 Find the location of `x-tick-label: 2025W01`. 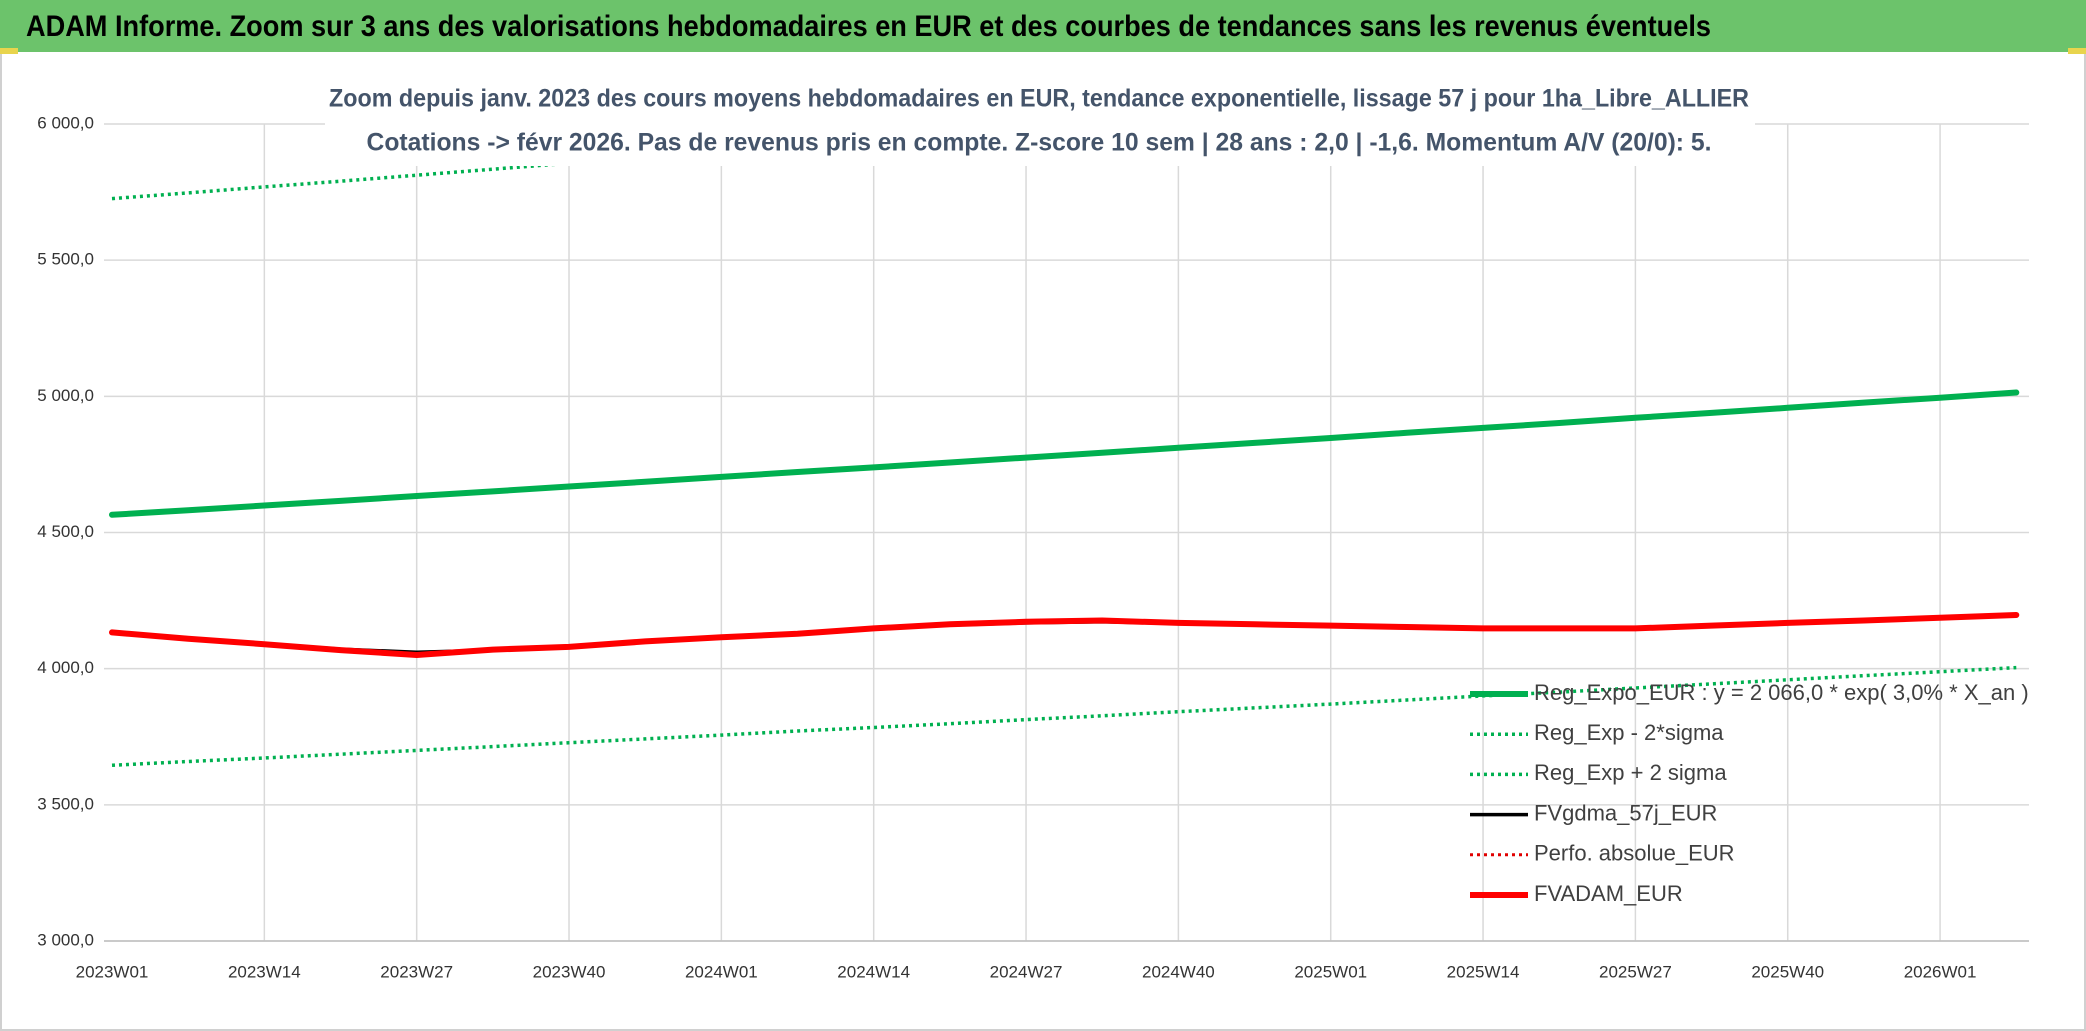

x-tick-label: 2025W01 is located at coordinates (1330, 971).